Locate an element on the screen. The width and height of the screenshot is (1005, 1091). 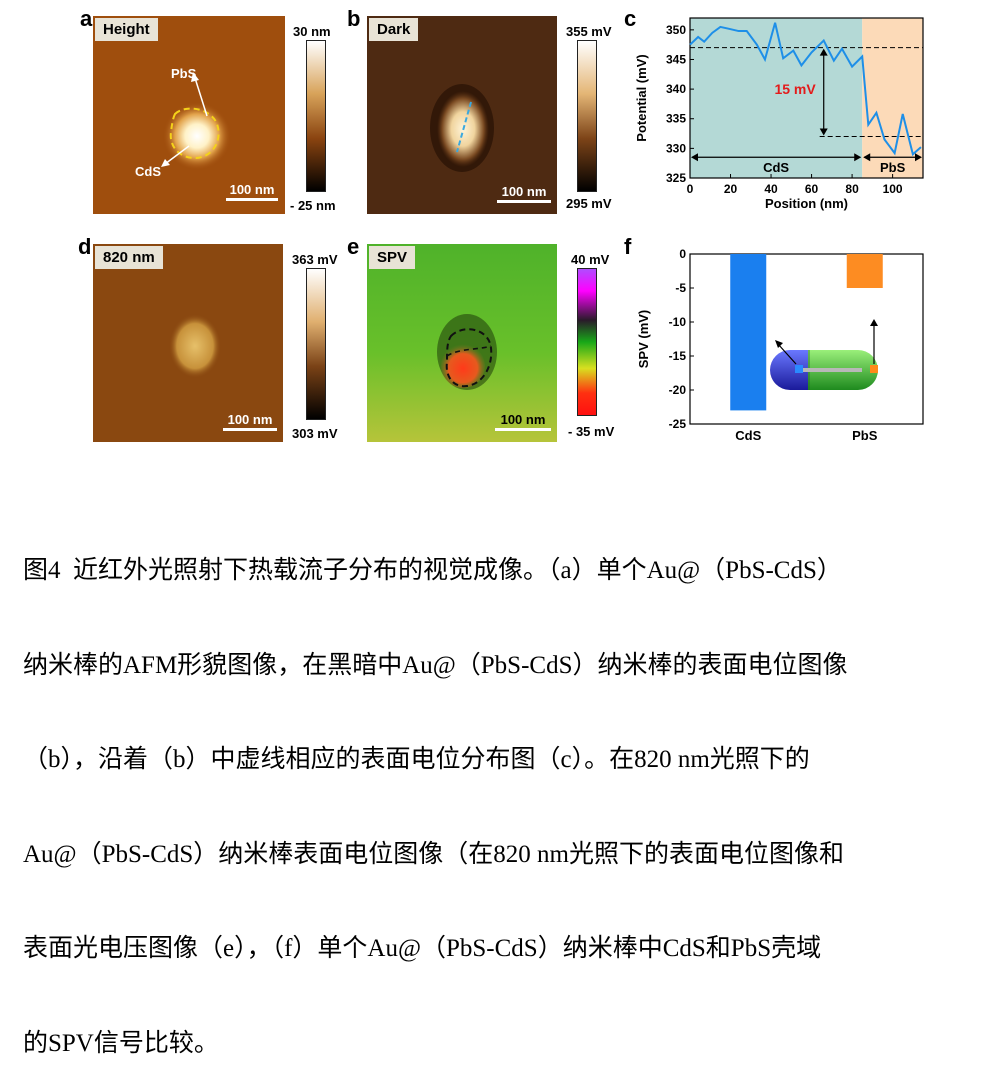
spv-map-svg is located at coordinates (462, 343).